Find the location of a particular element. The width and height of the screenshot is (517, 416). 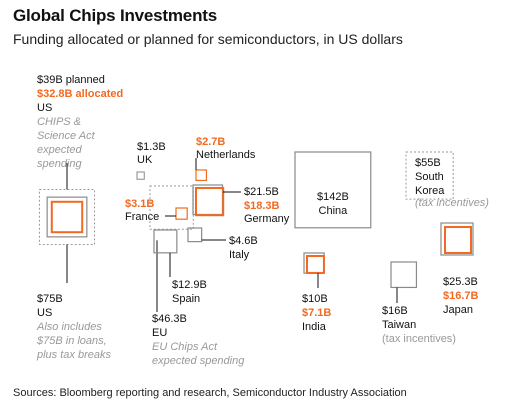

us-total-note-line: Also includes is located at coordinates (69, 327).